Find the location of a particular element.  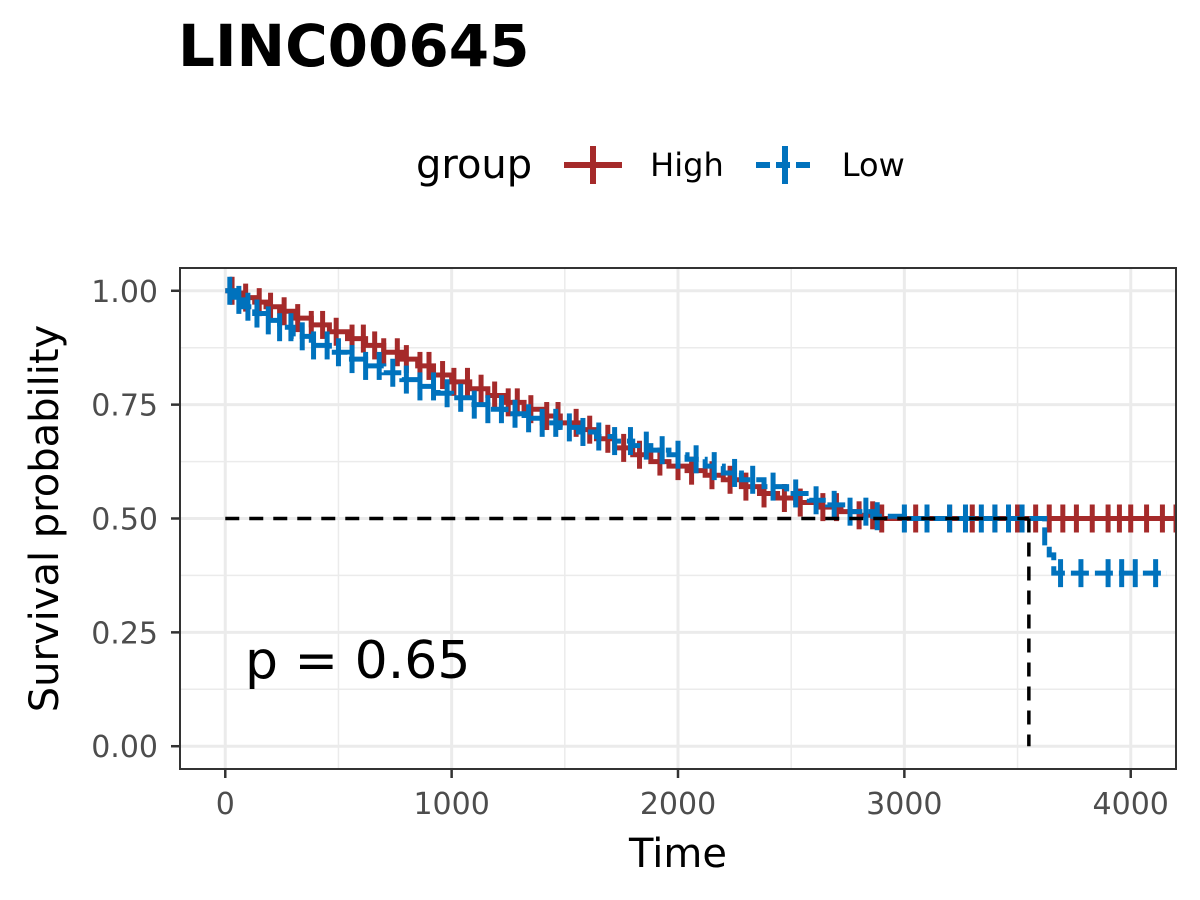

legend: group High Low is located at coordinates (675, 165).